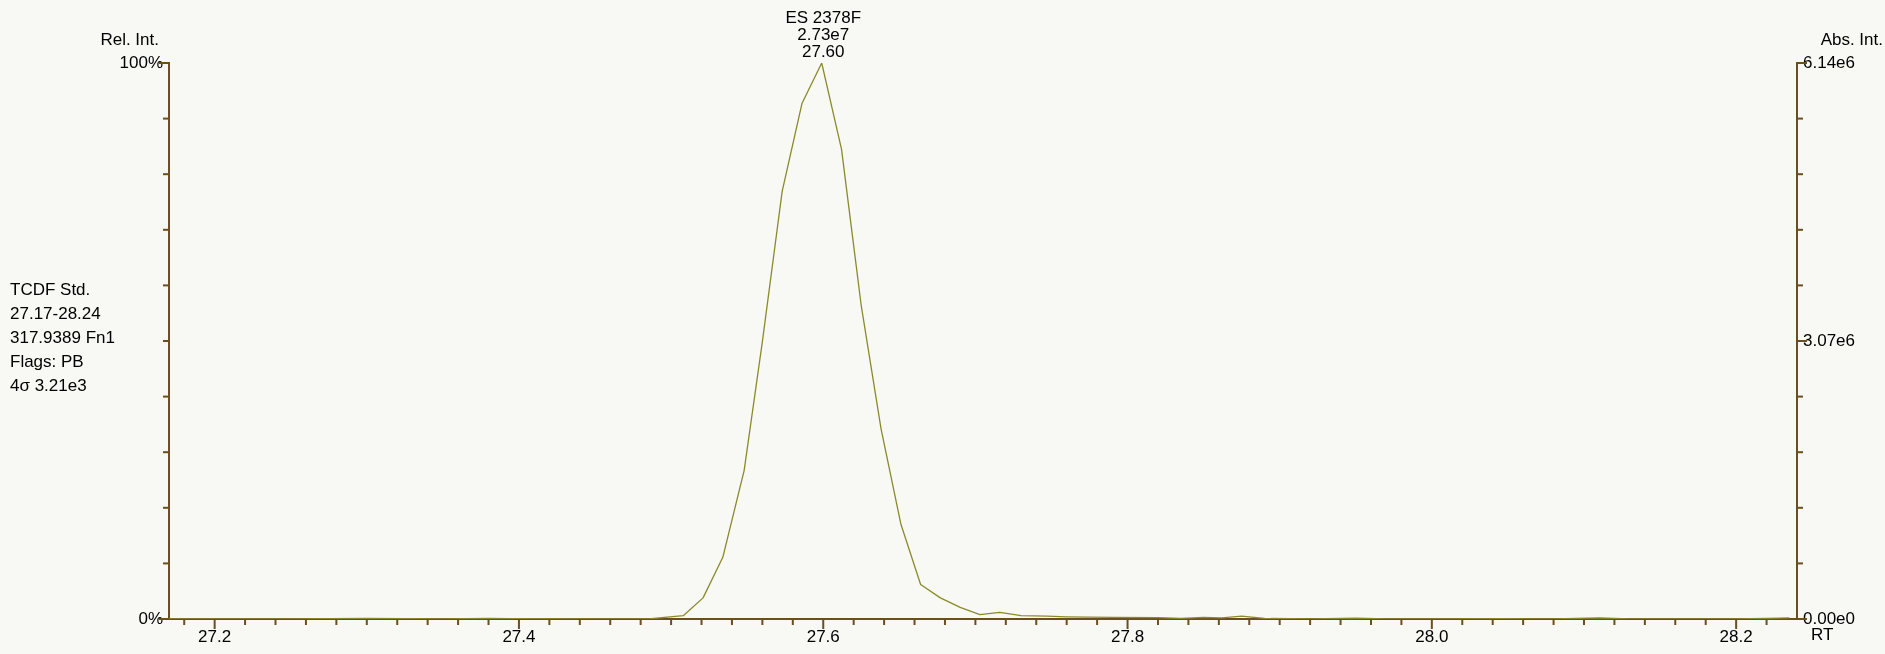 Image resolution: width=1885 pixels, height=654 pixels. I want to click on x-tick-label: 28.0, so click(1432, 636).